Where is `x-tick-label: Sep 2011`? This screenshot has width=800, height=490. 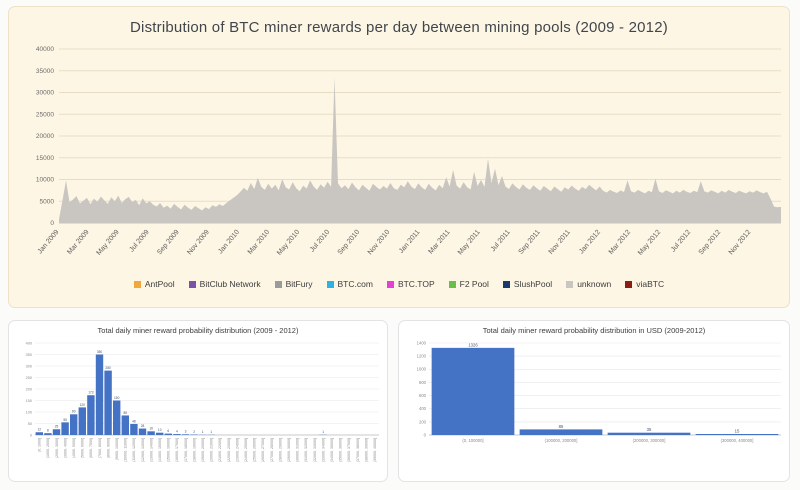
x-tick-label: Sep 2011 is located at coordinates (530, 242).